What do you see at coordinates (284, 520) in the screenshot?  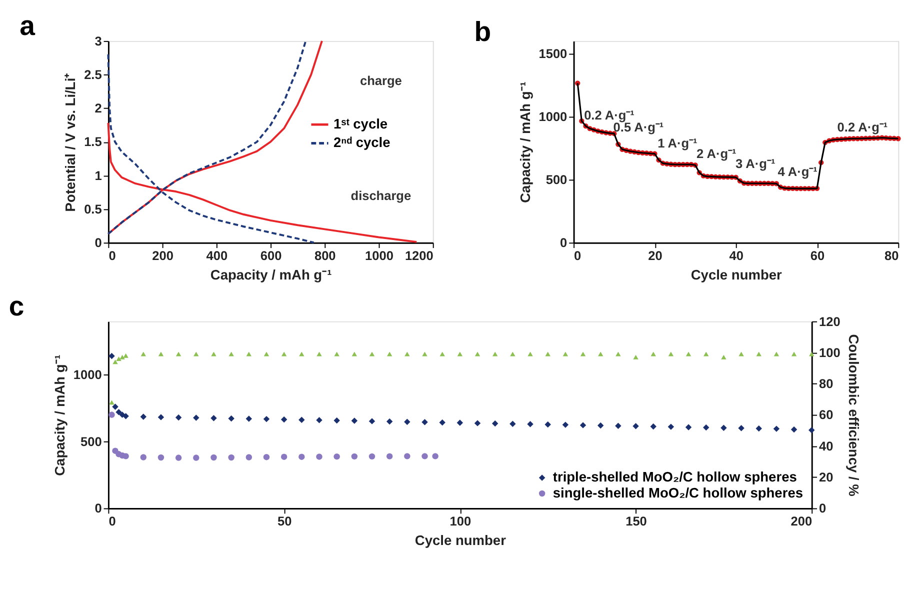 I see `x-tick-label: 50` at bounding box center [284, 520].